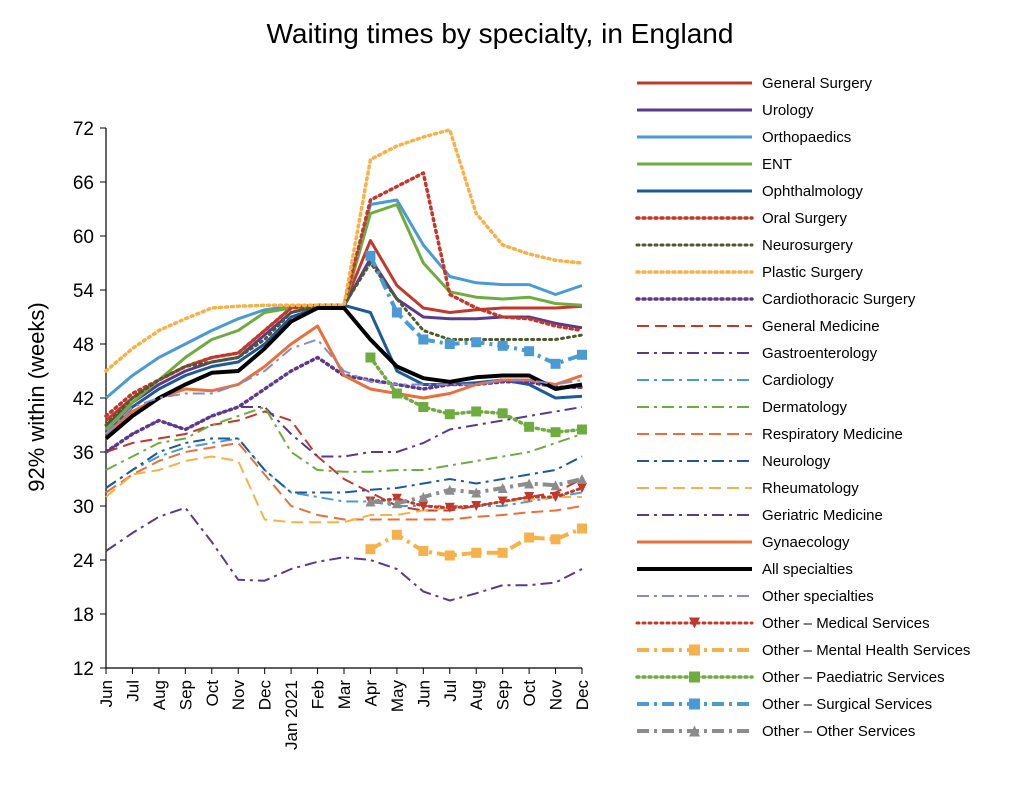 Image resolution: width=1024 pixels, height=797 pixels. Describe the element at coordinates (83, 615) in the screenshot. I see `y-tick-label: 18` at that location.